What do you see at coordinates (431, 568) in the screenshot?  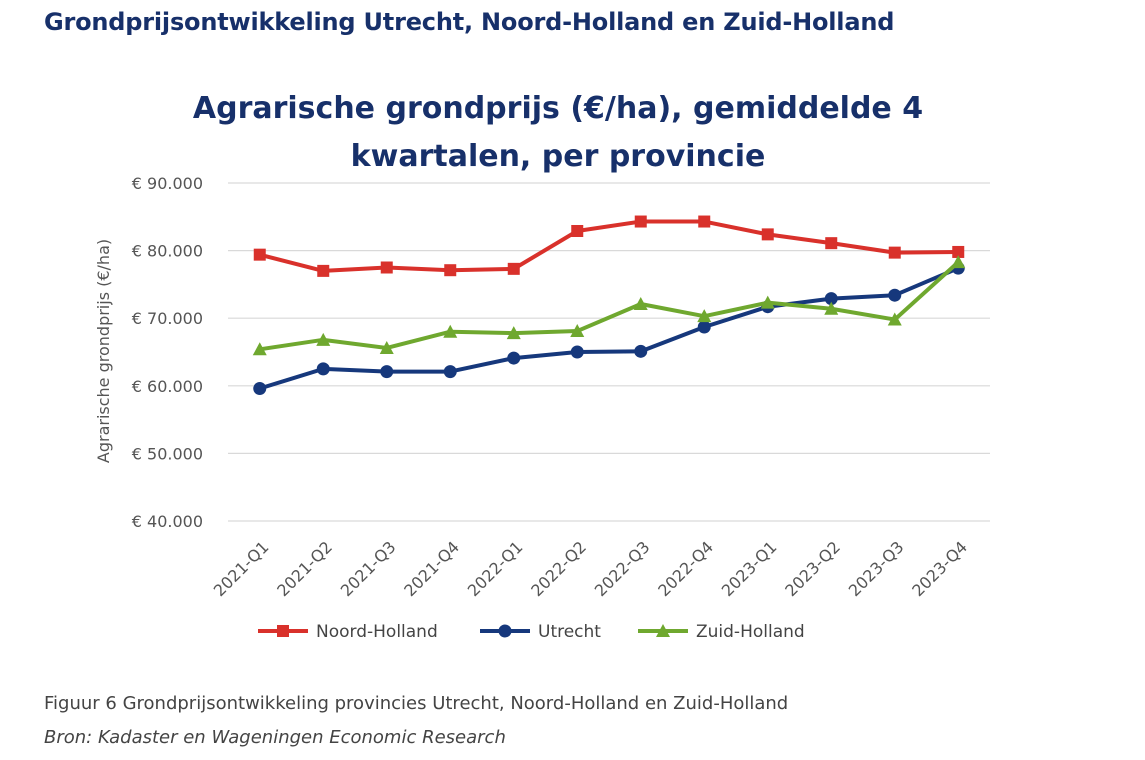 I see `x-tick-label: 2021-Q4` at bounding box center [431, 568].